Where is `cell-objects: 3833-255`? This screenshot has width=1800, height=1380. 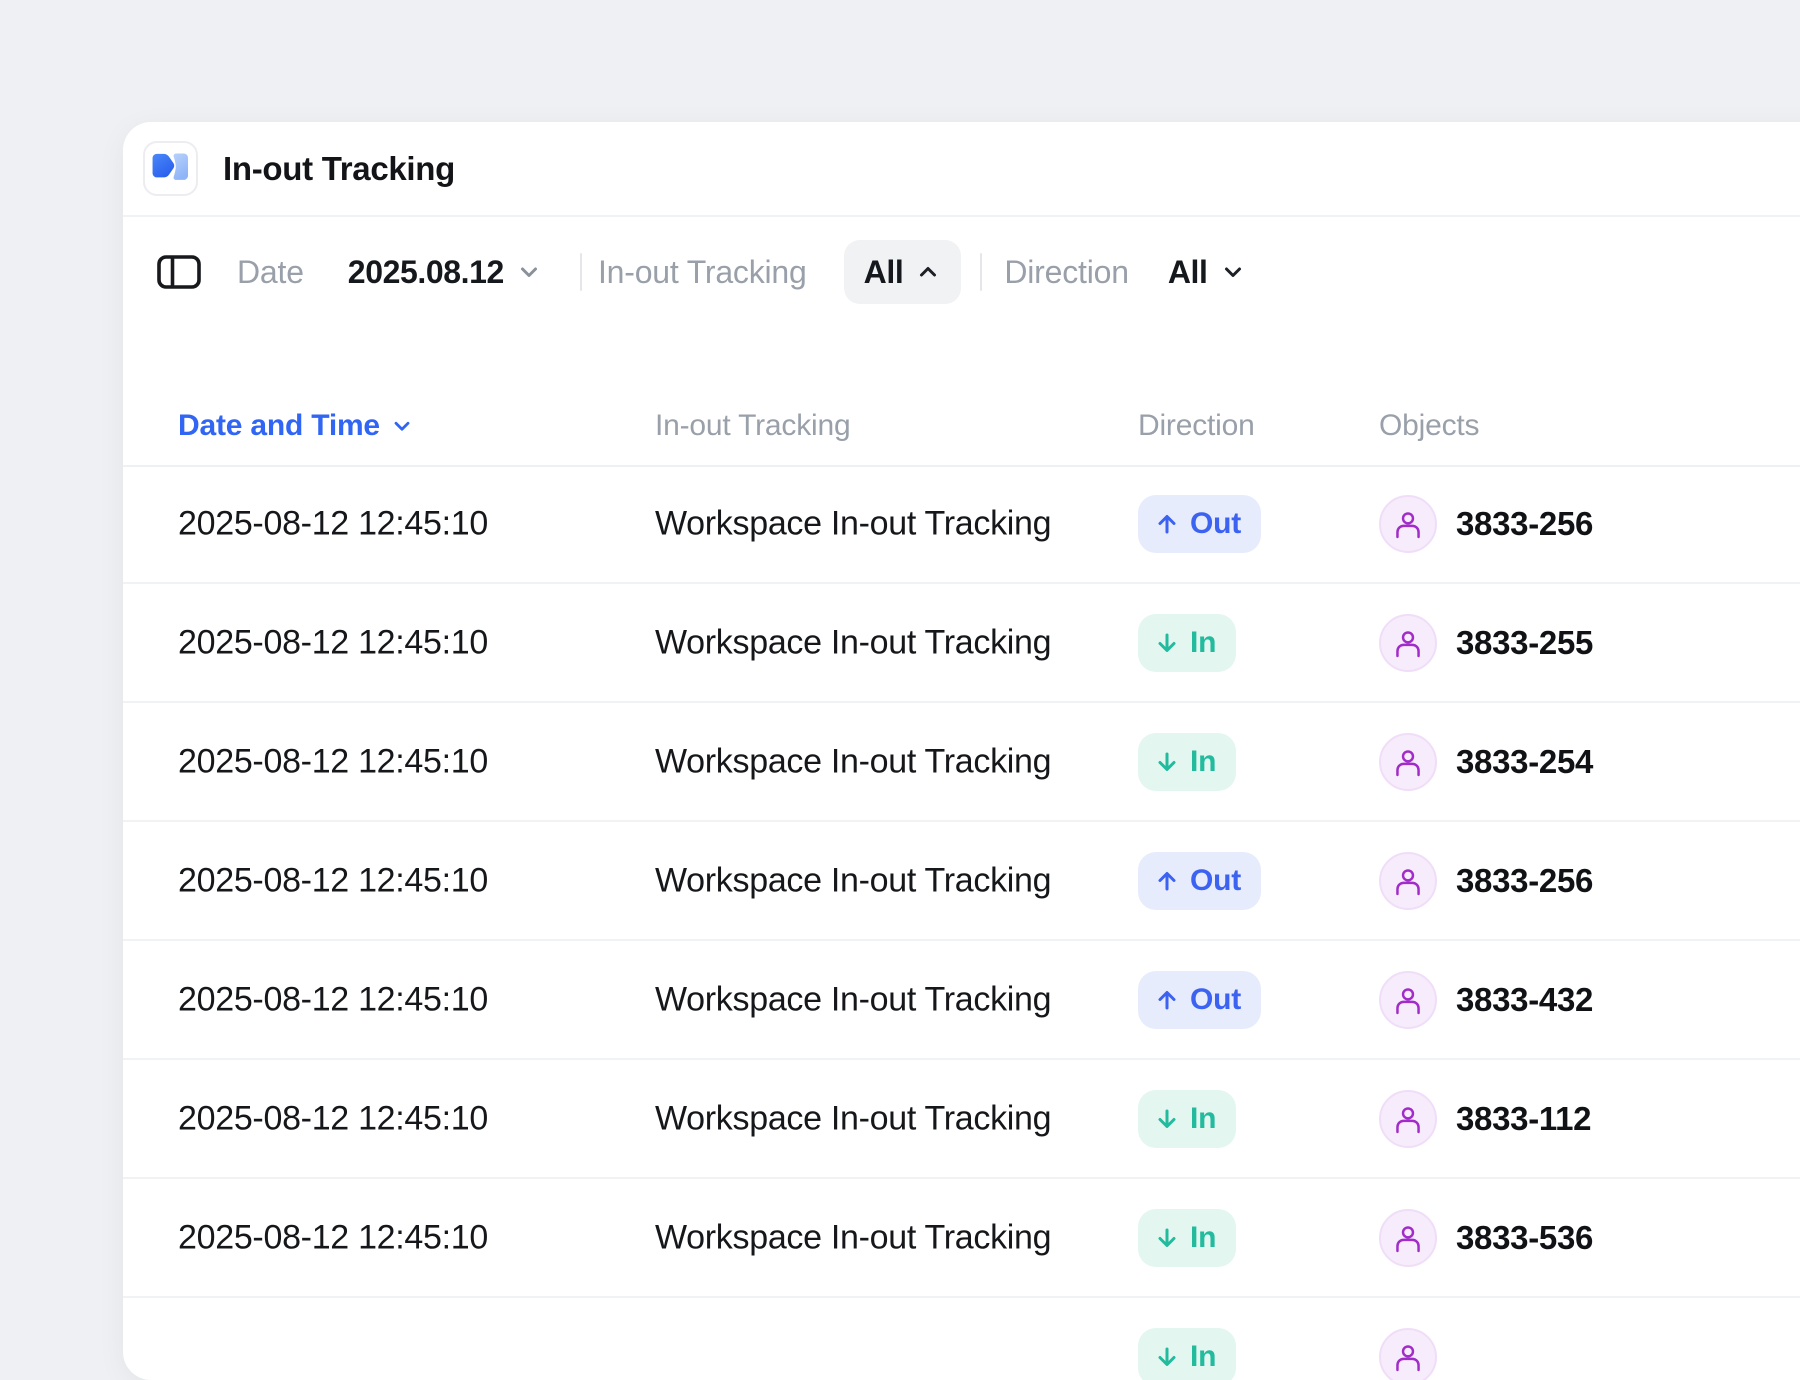 cell-objects: 3833-255 is located at coordinates (1486, 643).